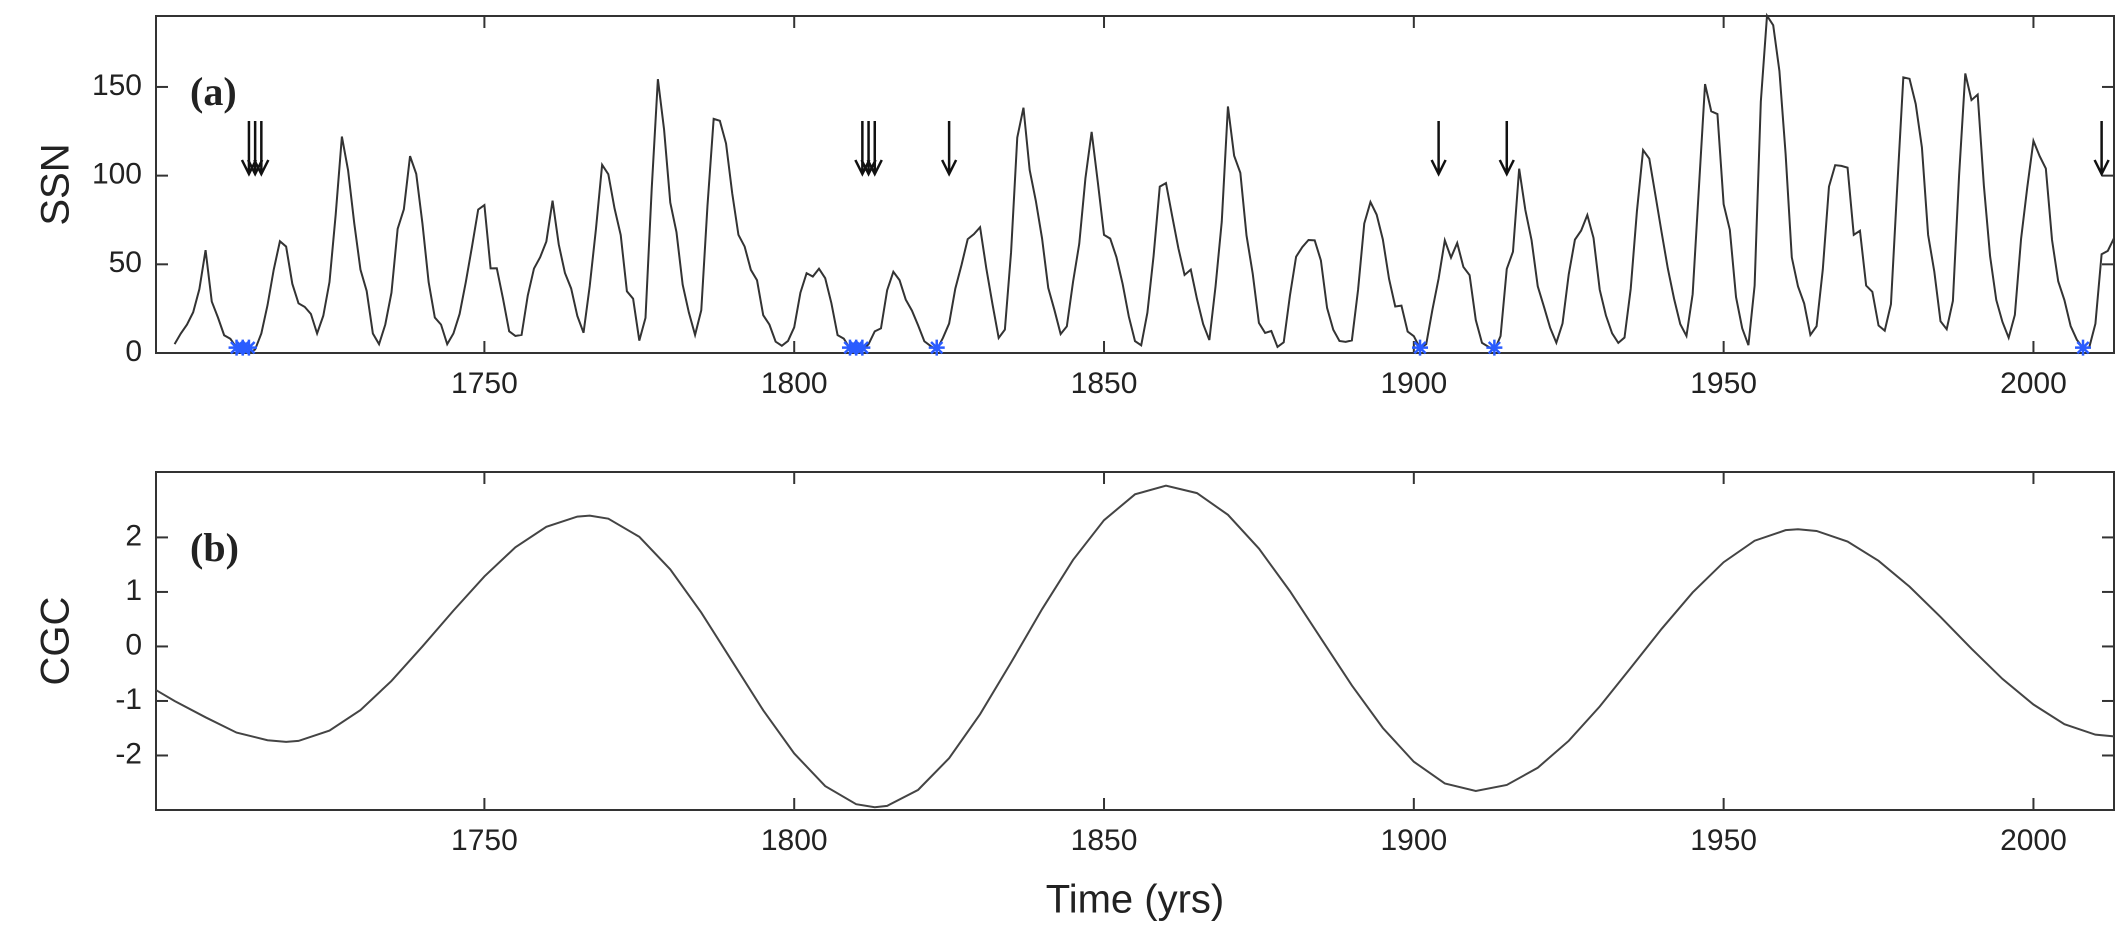  I want to click on panel-label: (a), so click(213, 91).